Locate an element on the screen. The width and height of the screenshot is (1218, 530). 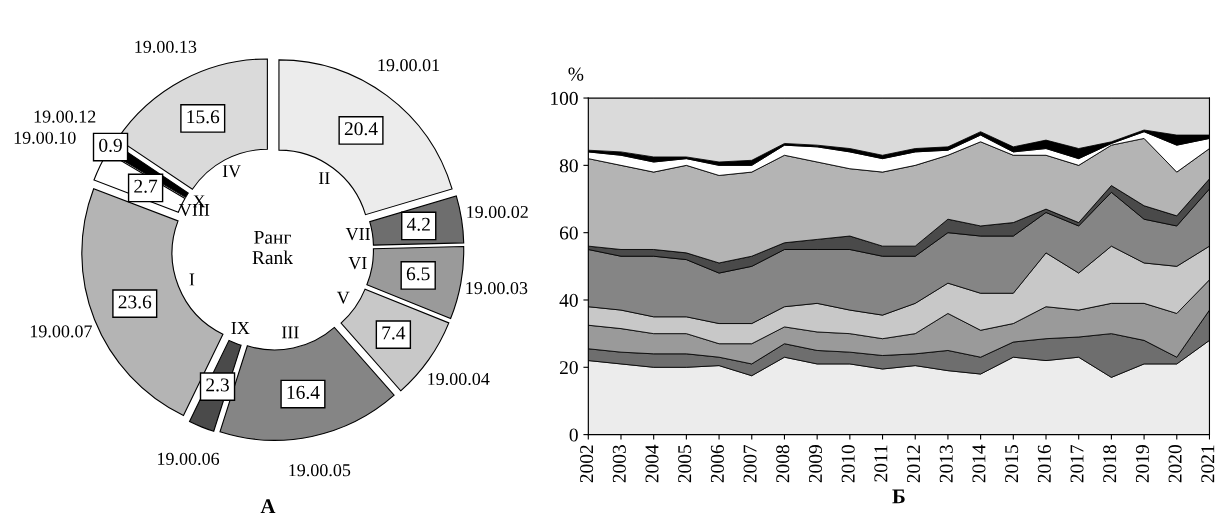
y-tick-label: 40 is located at coordinates (568, 300).